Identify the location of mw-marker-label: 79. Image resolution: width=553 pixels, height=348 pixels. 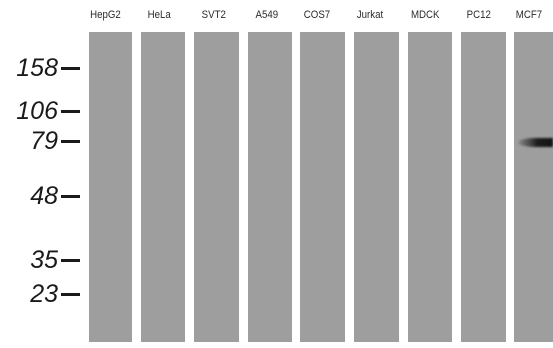
(44, 141).